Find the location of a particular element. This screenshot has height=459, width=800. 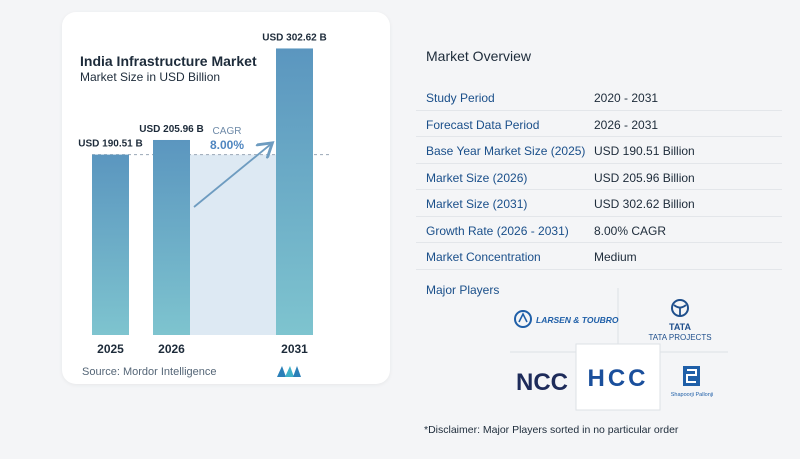

overview-value: 2020 - 2031 is located at coordinates (626, 98).